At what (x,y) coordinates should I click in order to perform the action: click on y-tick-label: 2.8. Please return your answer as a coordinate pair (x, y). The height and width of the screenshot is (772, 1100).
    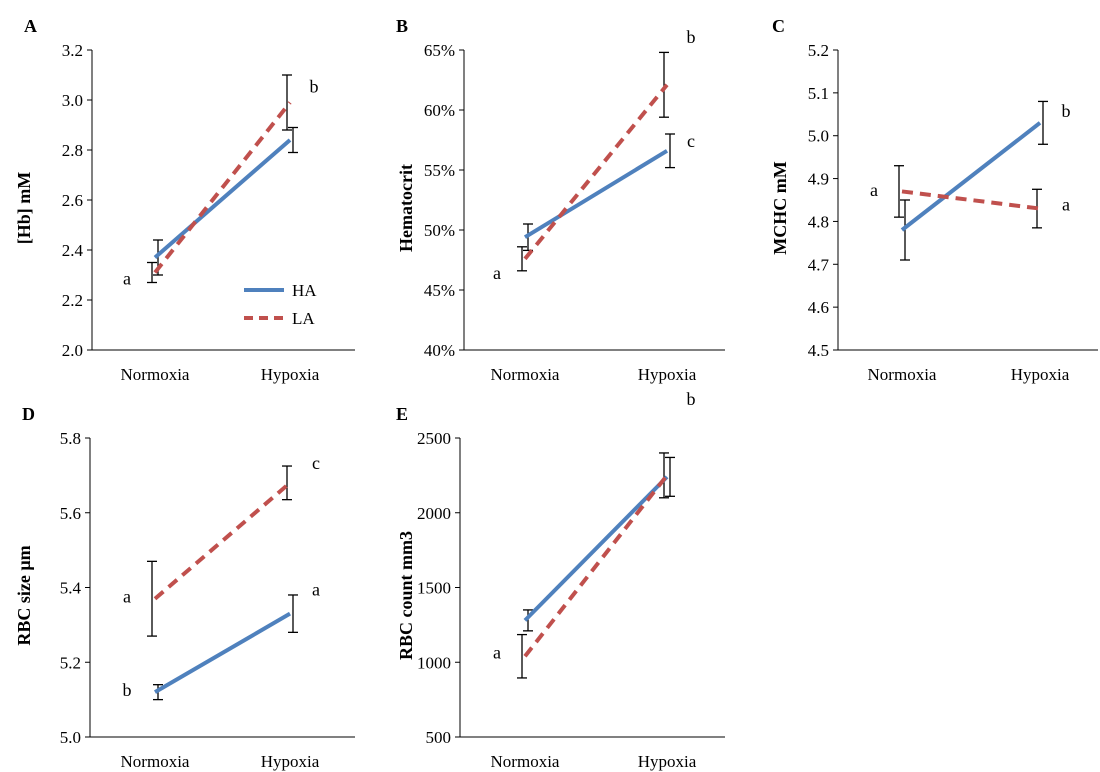
    Looking at the image, I should click on (72, 150).